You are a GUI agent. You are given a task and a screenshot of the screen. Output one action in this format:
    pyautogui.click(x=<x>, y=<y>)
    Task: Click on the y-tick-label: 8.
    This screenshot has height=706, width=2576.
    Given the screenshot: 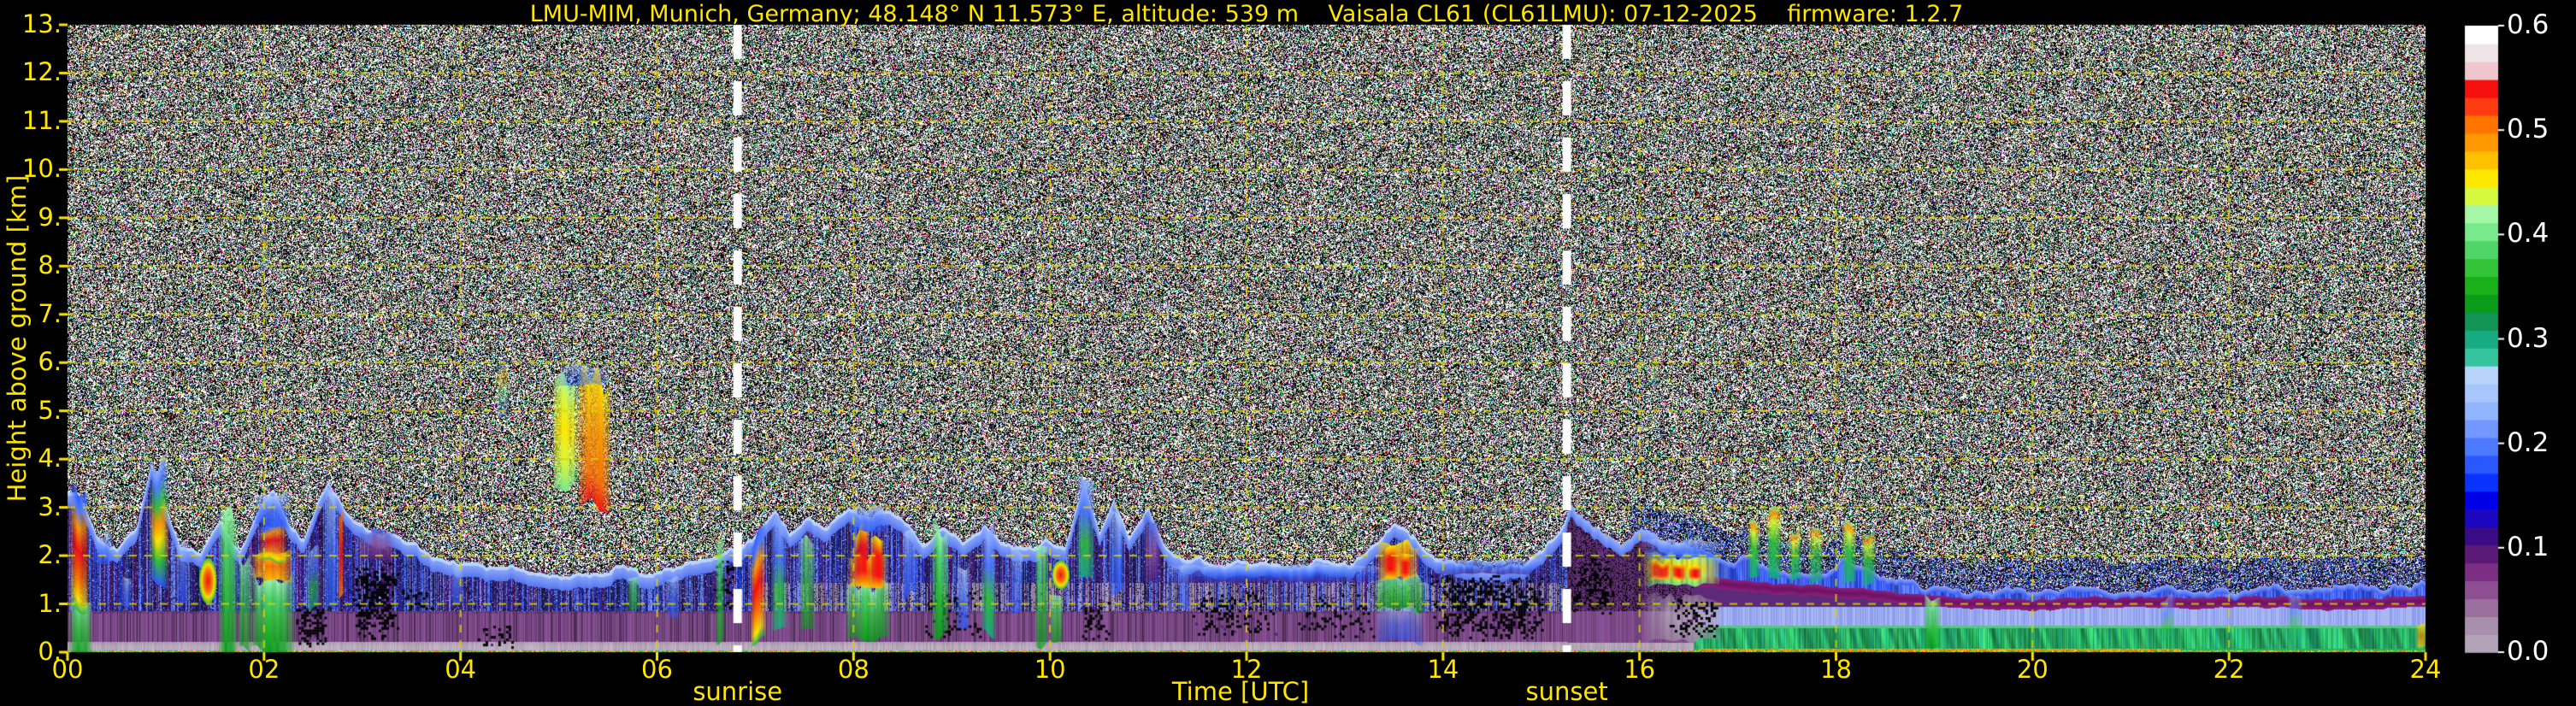 What is the action you would take?
    pyautogui.click(x=50, y=265)
    